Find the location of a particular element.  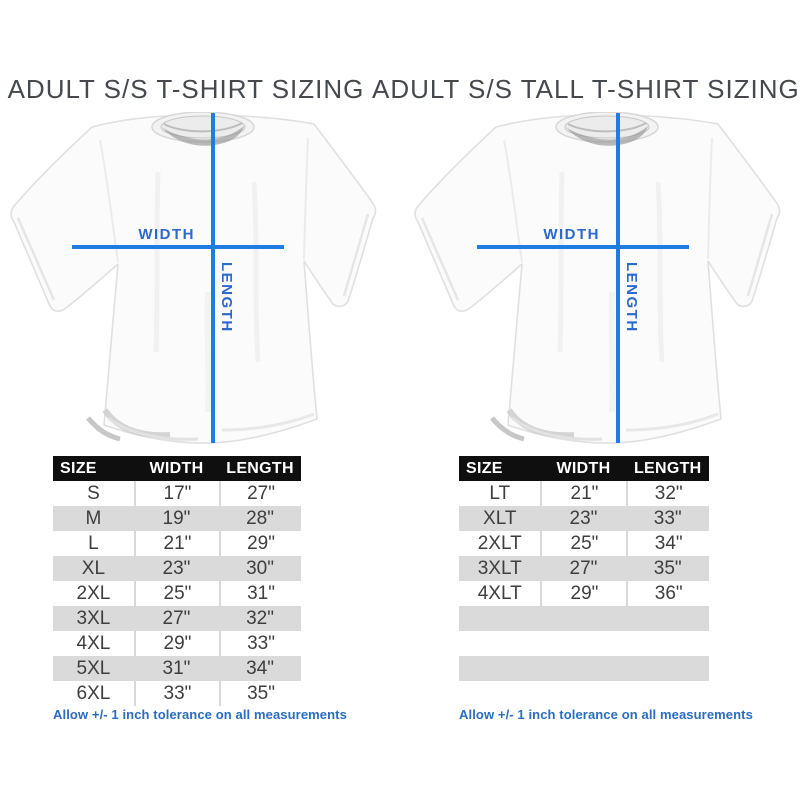

table-row: 3XLT 27" 35" is located at coordinates (584, 568).